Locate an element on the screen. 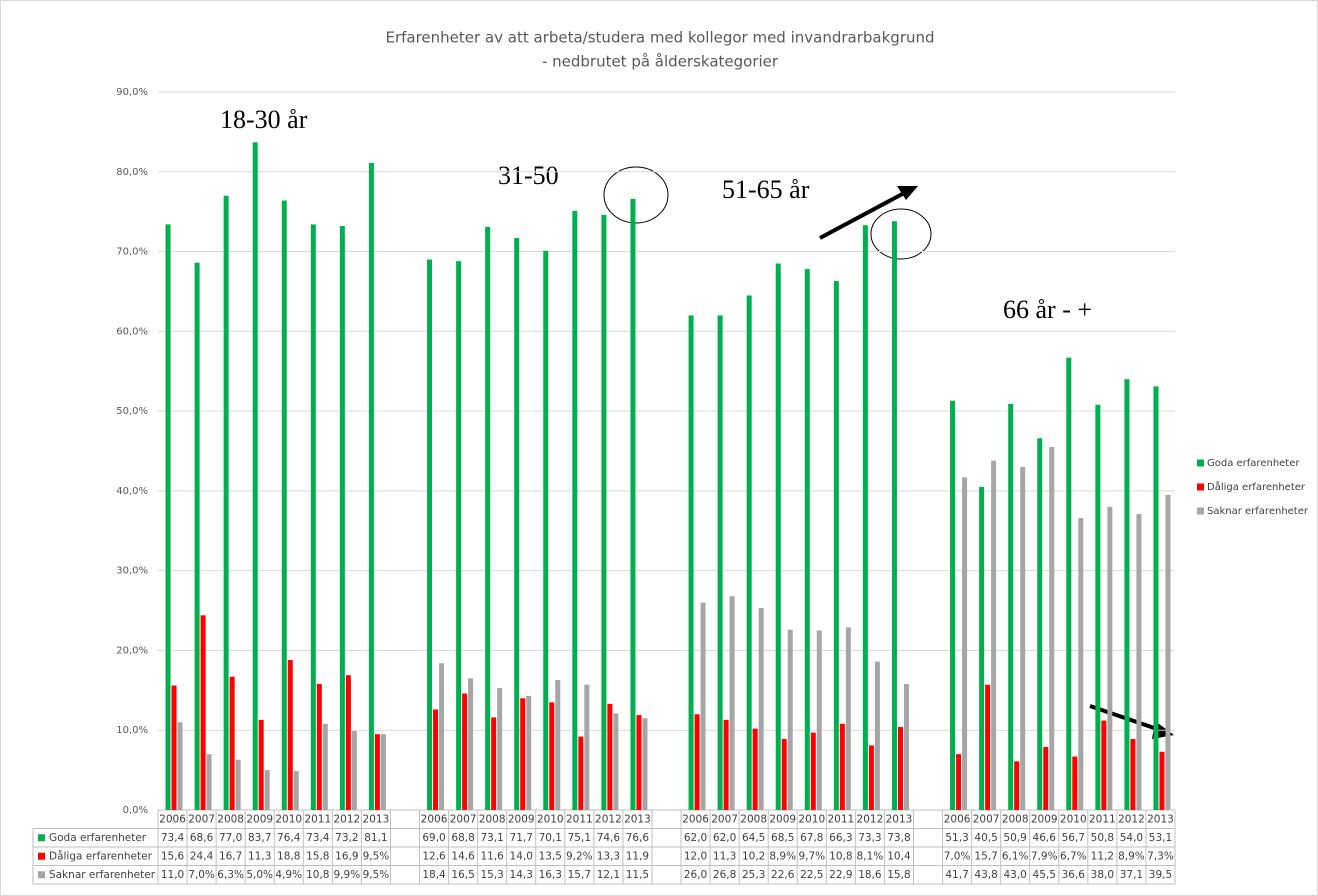 This screenshot has height=896, width=1318. table-cell: 73,4 is located at coordinates (173, 838).